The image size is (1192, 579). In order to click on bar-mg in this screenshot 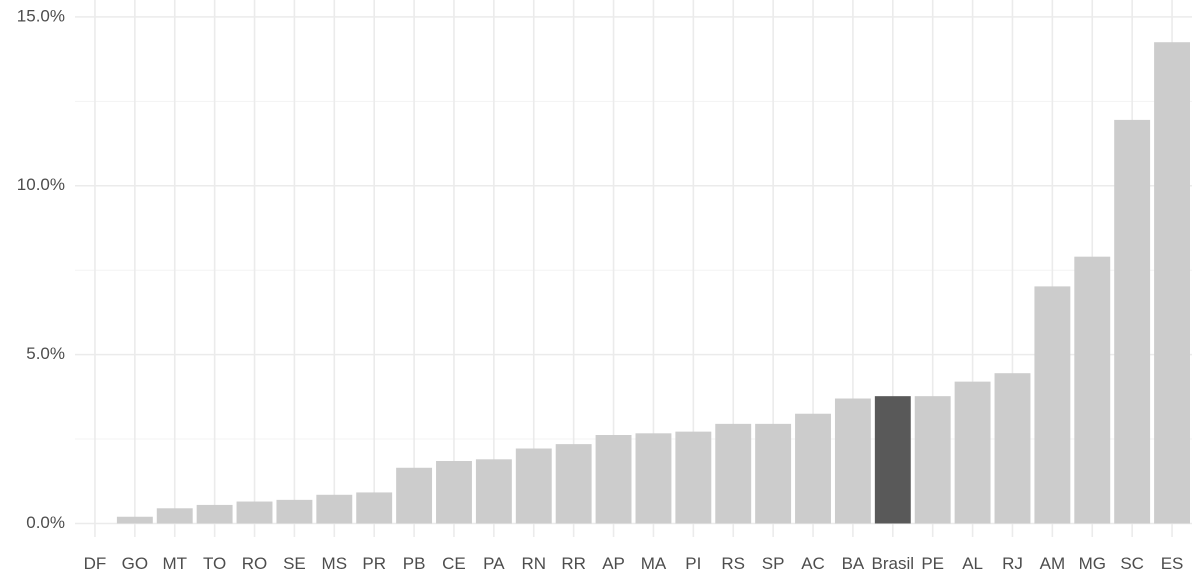, I will do `click(1092, 390)`.